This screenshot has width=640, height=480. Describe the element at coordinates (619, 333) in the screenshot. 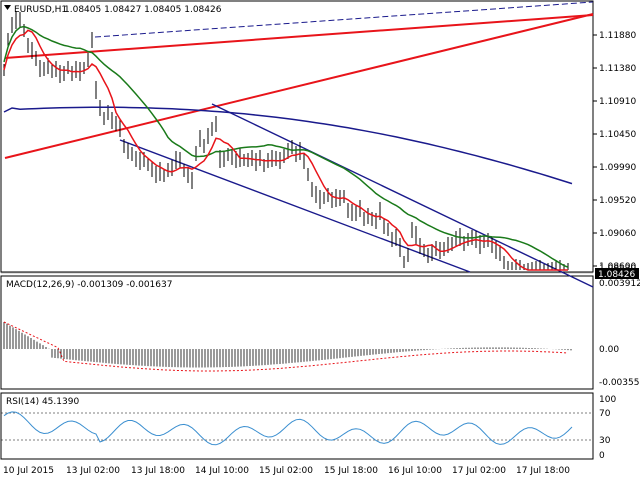

I see `macd-axis: 0.003912 0.00 -0.003556` at that location.